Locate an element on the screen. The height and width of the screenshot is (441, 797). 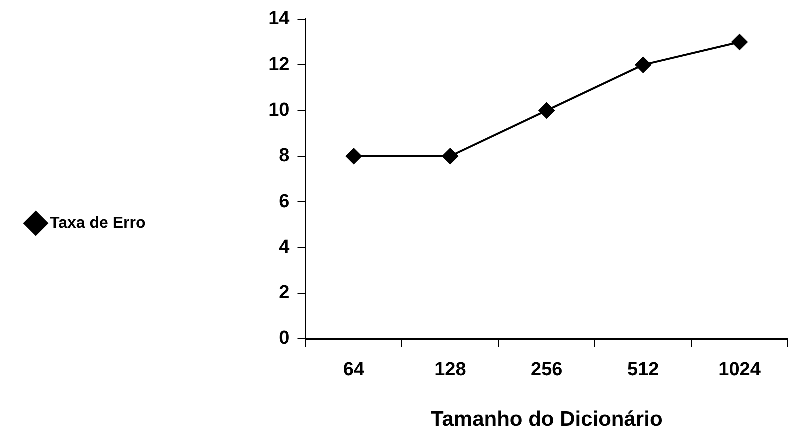
x-tick-label: 256 is located at coordinates (547, 370).